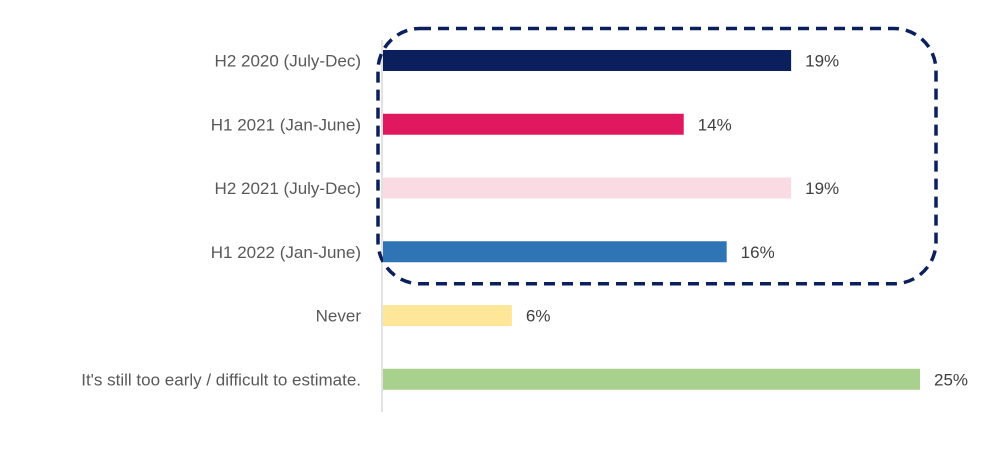 This screenshot has width=1000, height=450. What do you see at coordinates (715, 124) in the screenshot?
I see `value-label: 14%` at bounding box center [715, 124].